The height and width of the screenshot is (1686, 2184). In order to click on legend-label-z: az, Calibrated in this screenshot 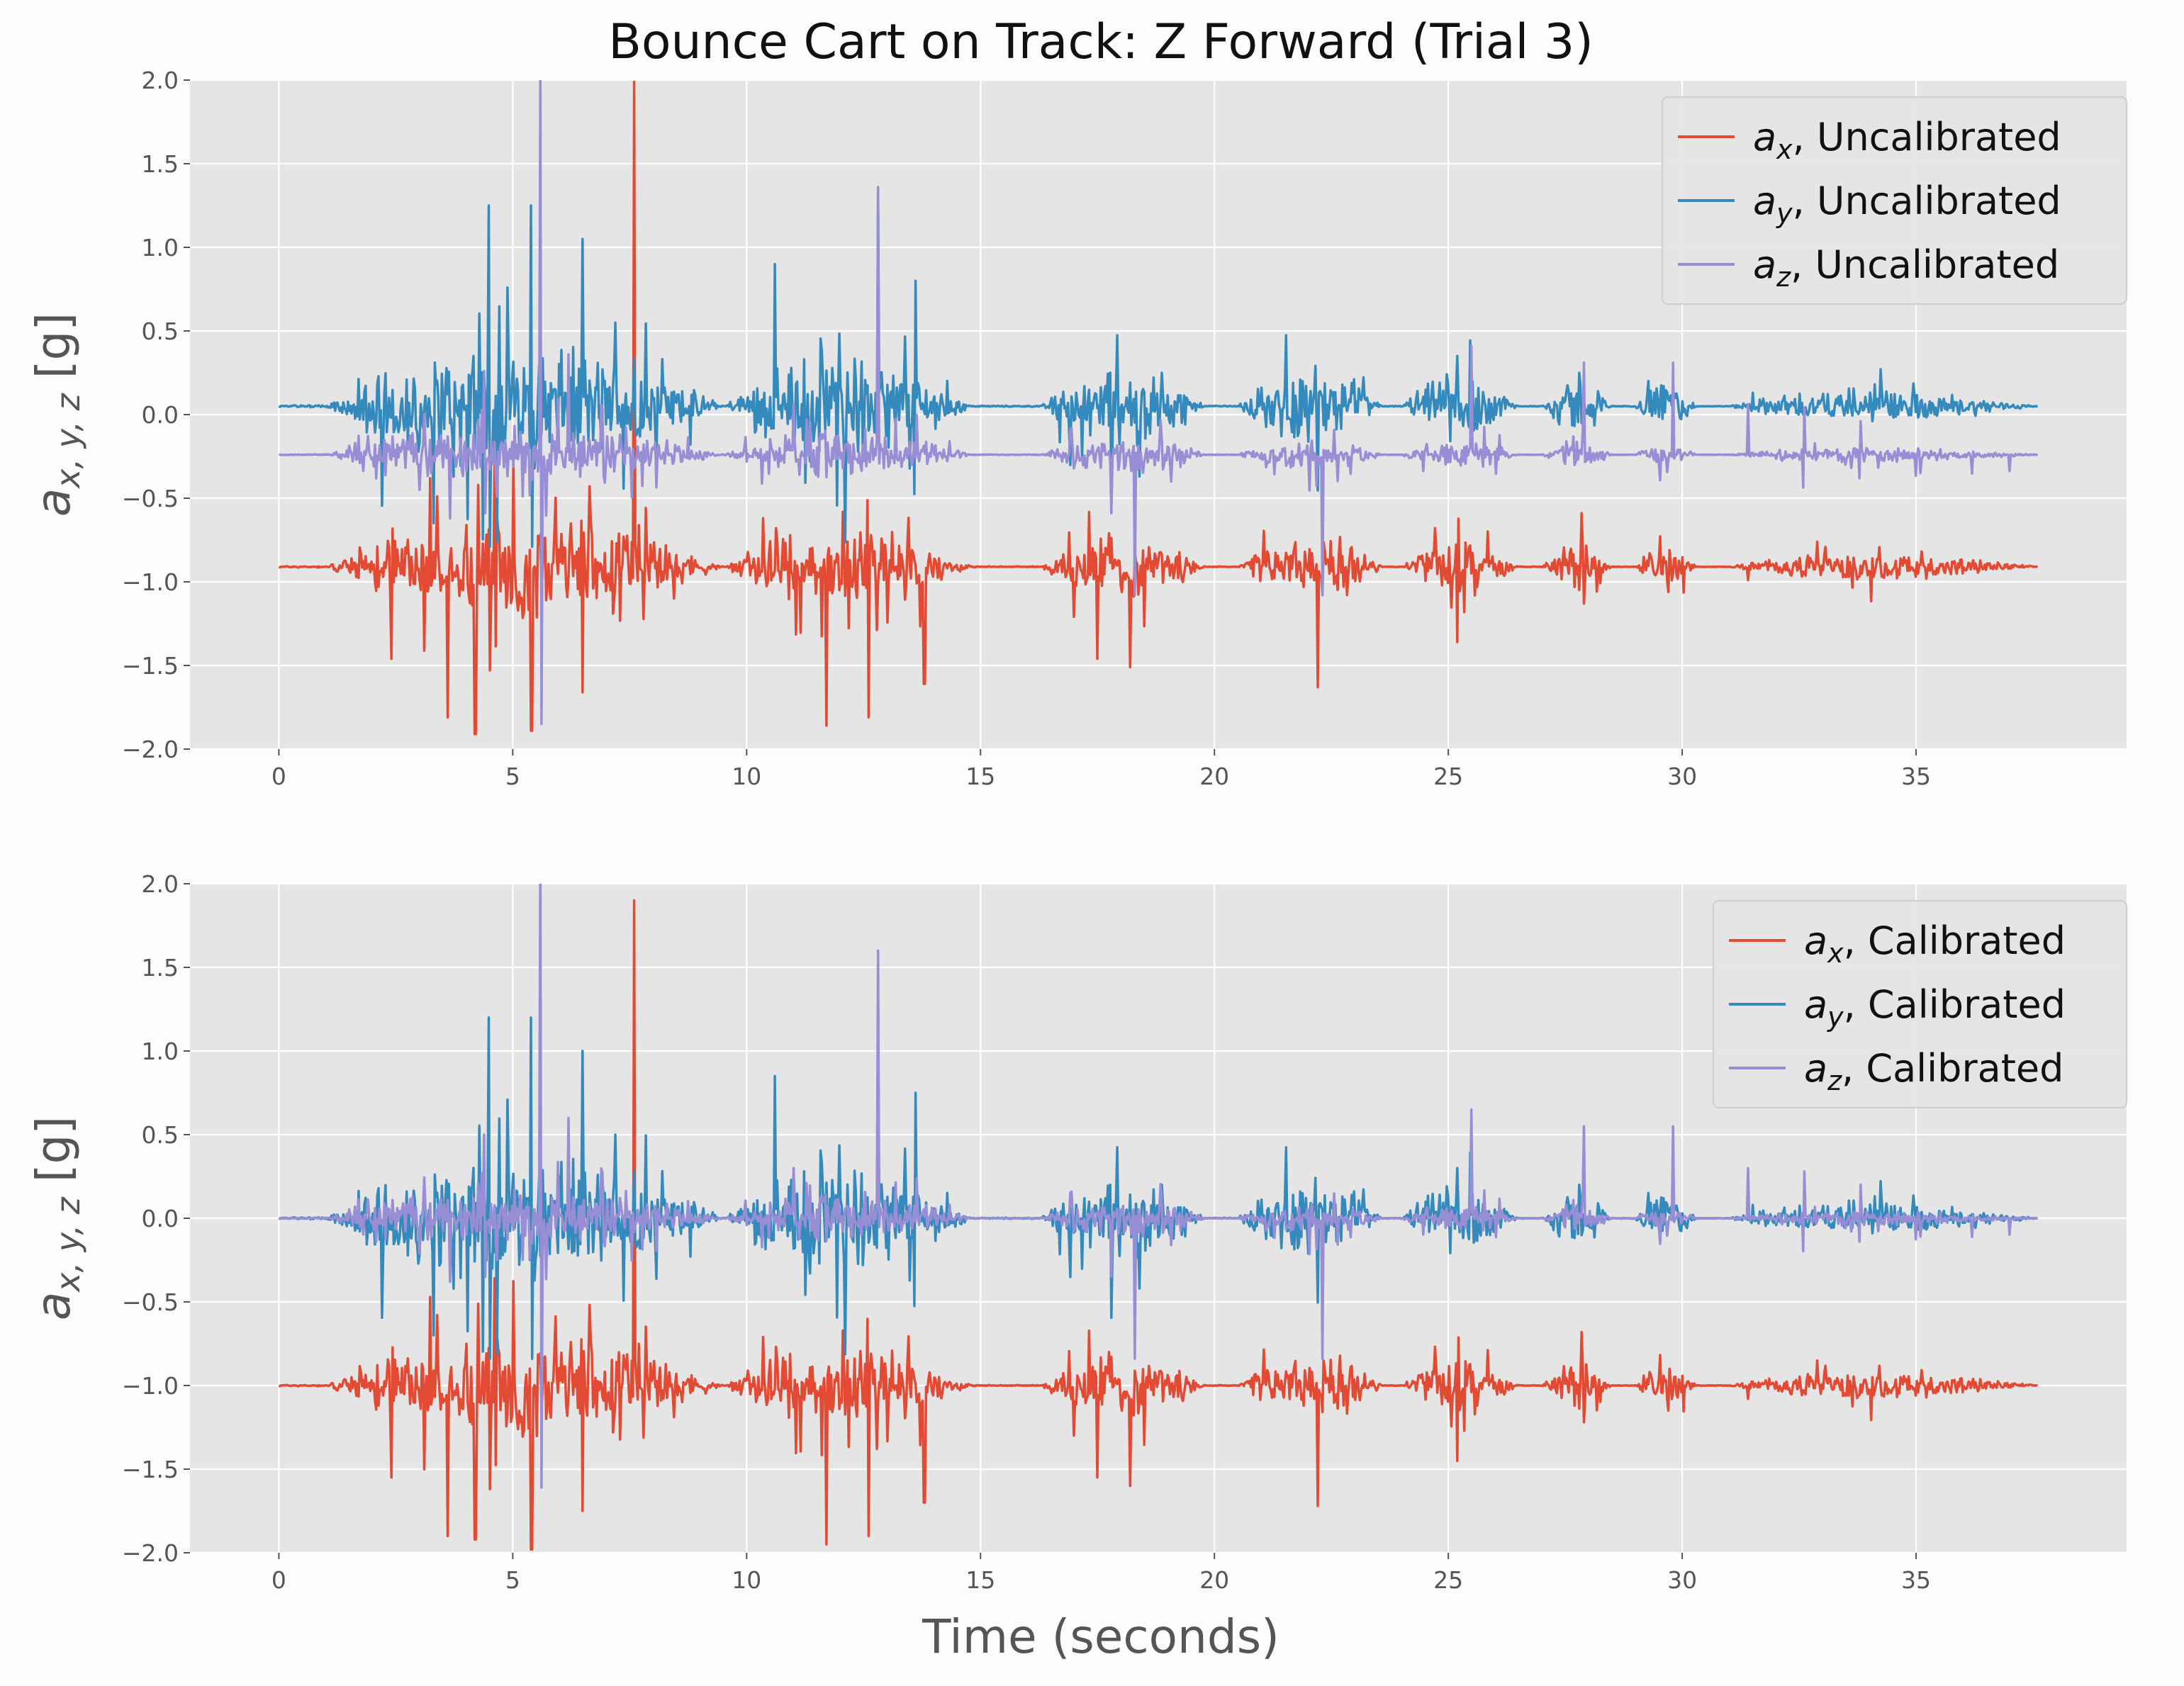, I will do `click(1933, 1071)`.